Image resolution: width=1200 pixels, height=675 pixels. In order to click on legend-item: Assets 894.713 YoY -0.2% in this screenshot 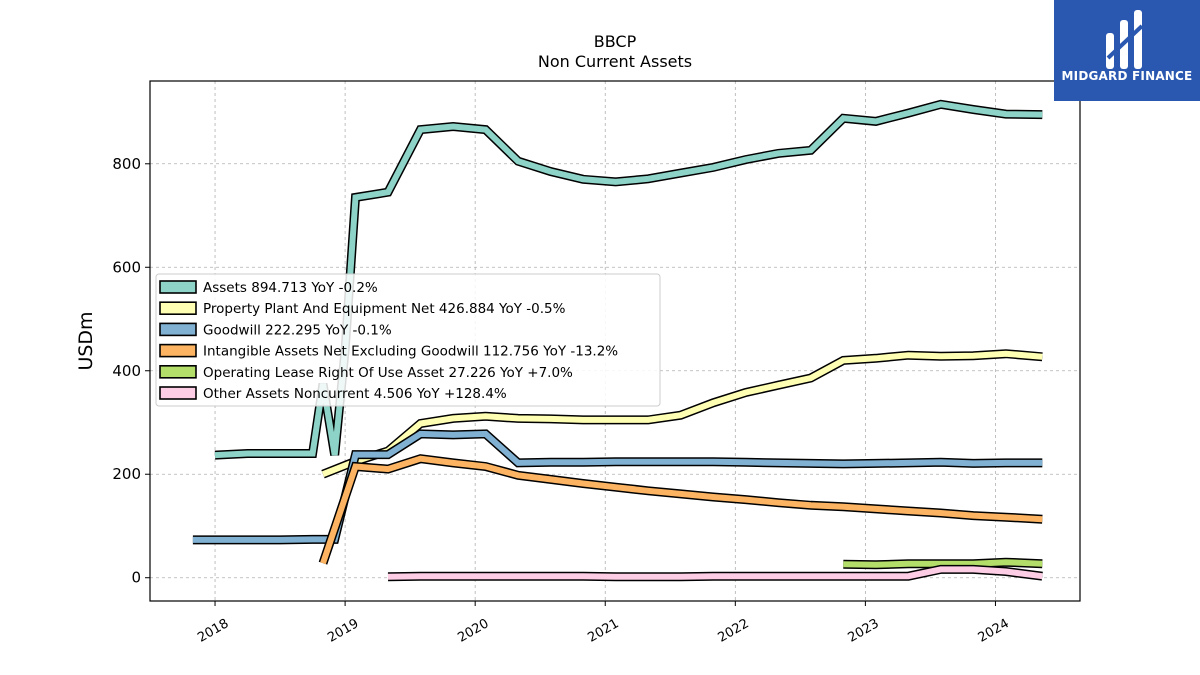, I will do `click(268, 288)`.